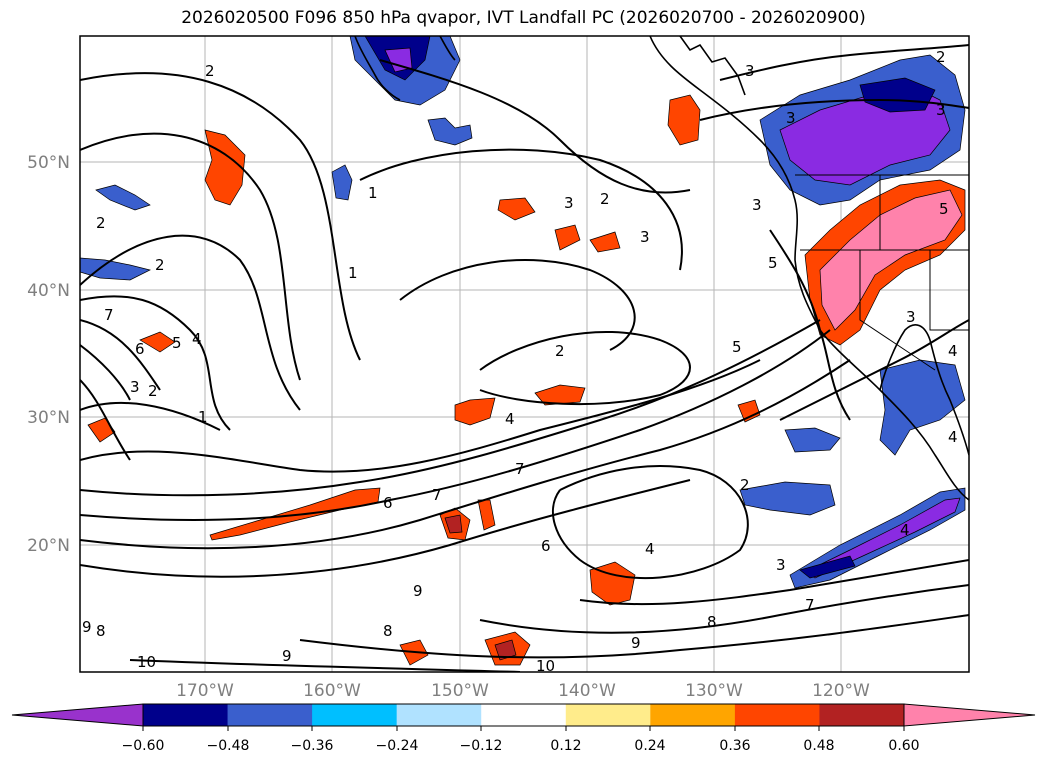  What do you see at coordinates (516, 209) in the screenshot?
I see `orange-spot-north1` at bounding box center [516, 209].